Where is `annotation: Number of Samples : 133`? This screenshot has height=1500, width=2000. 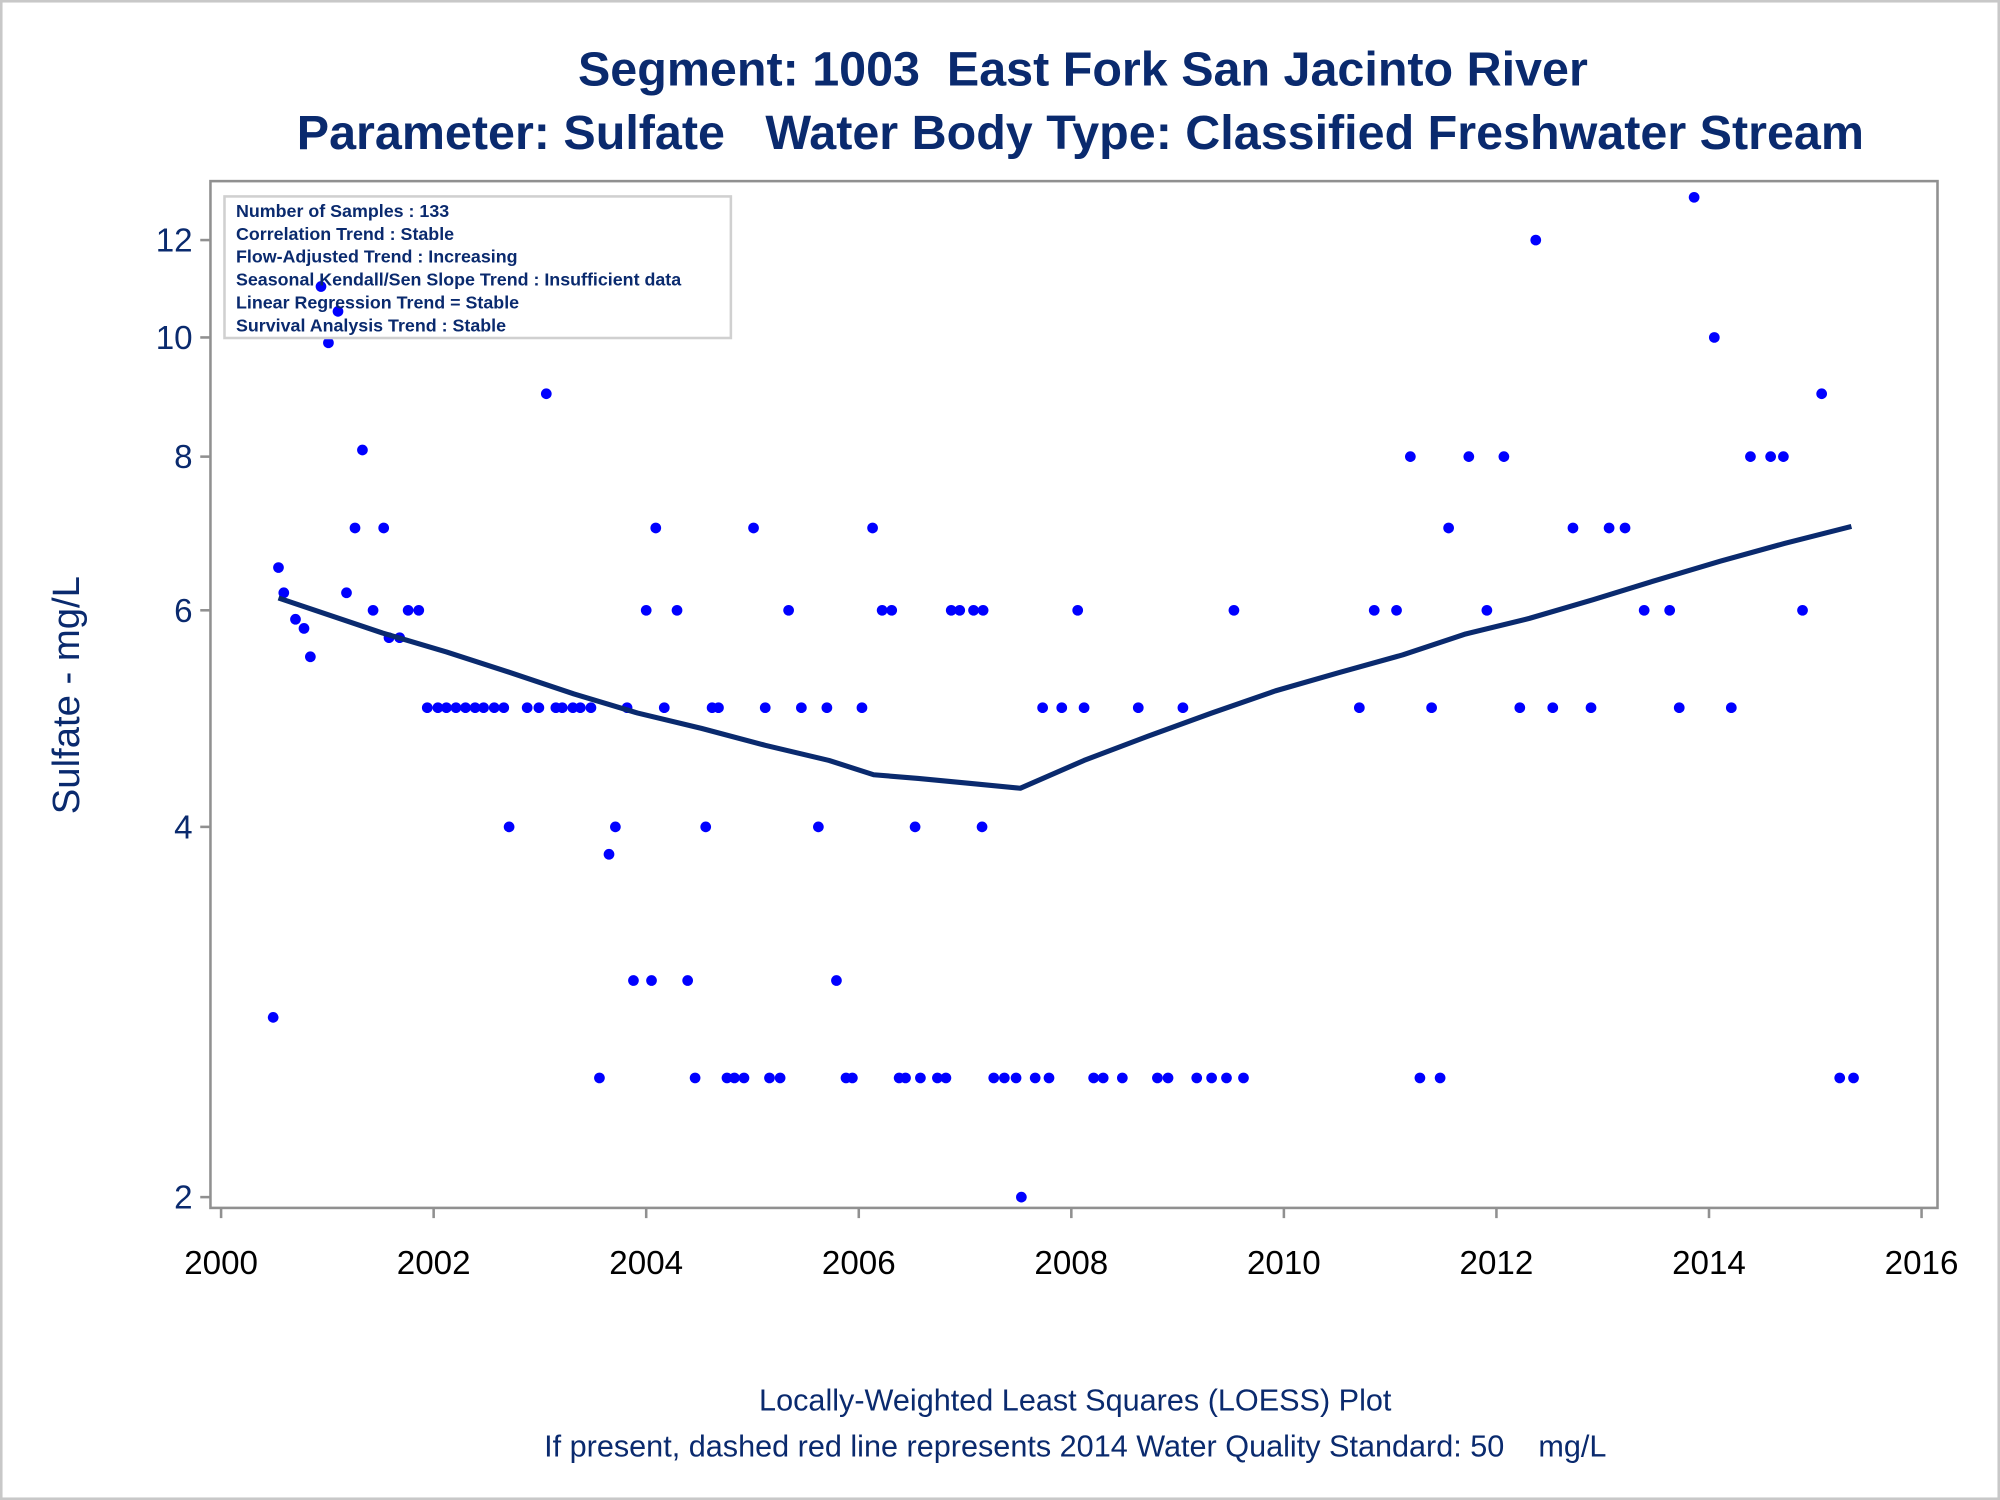 annotation: Number of Samples : 133 is located at coordinates (342, 211).